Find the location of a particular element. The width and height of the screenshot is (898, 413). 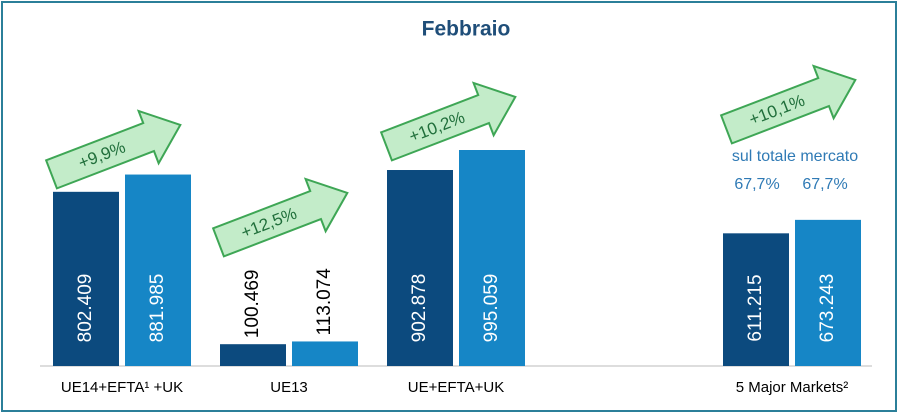

x-tick-label: UE14+EFTA¹ +UK is located at coordinates (122, 387).